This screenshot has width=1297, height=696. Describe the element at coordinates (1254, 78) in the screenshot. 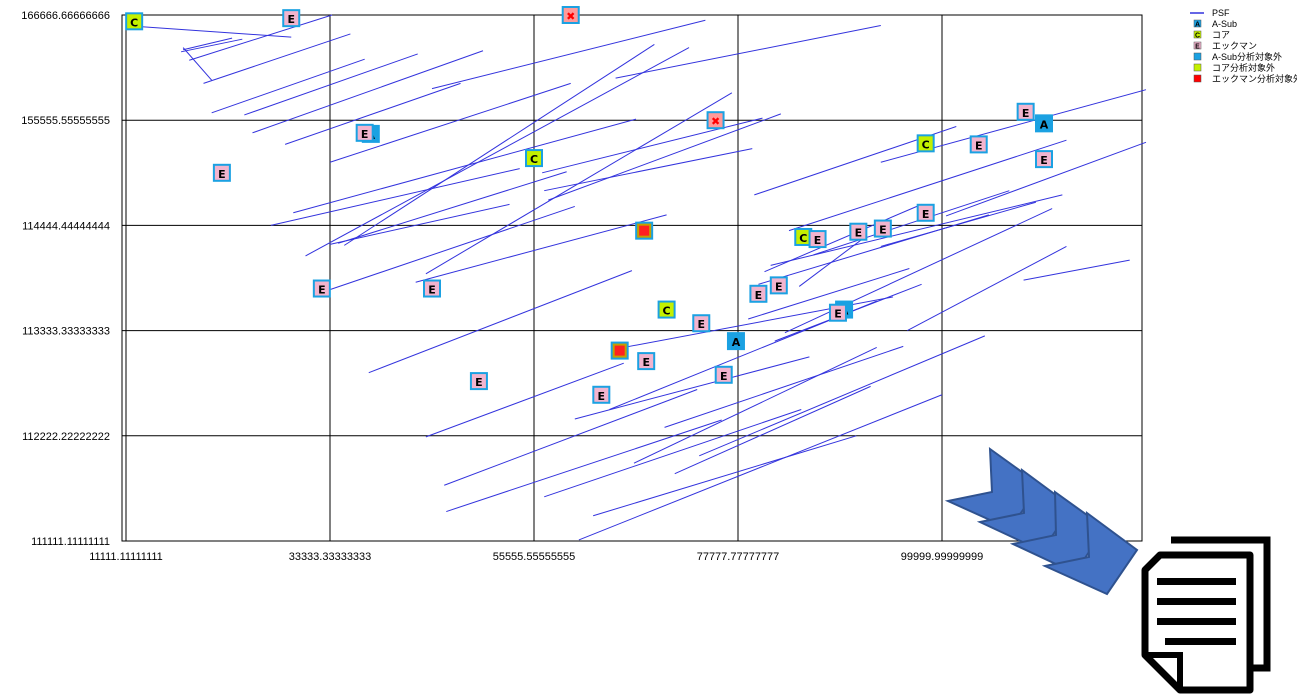

I see `legend-label: エックマン分析対象外` at that location.